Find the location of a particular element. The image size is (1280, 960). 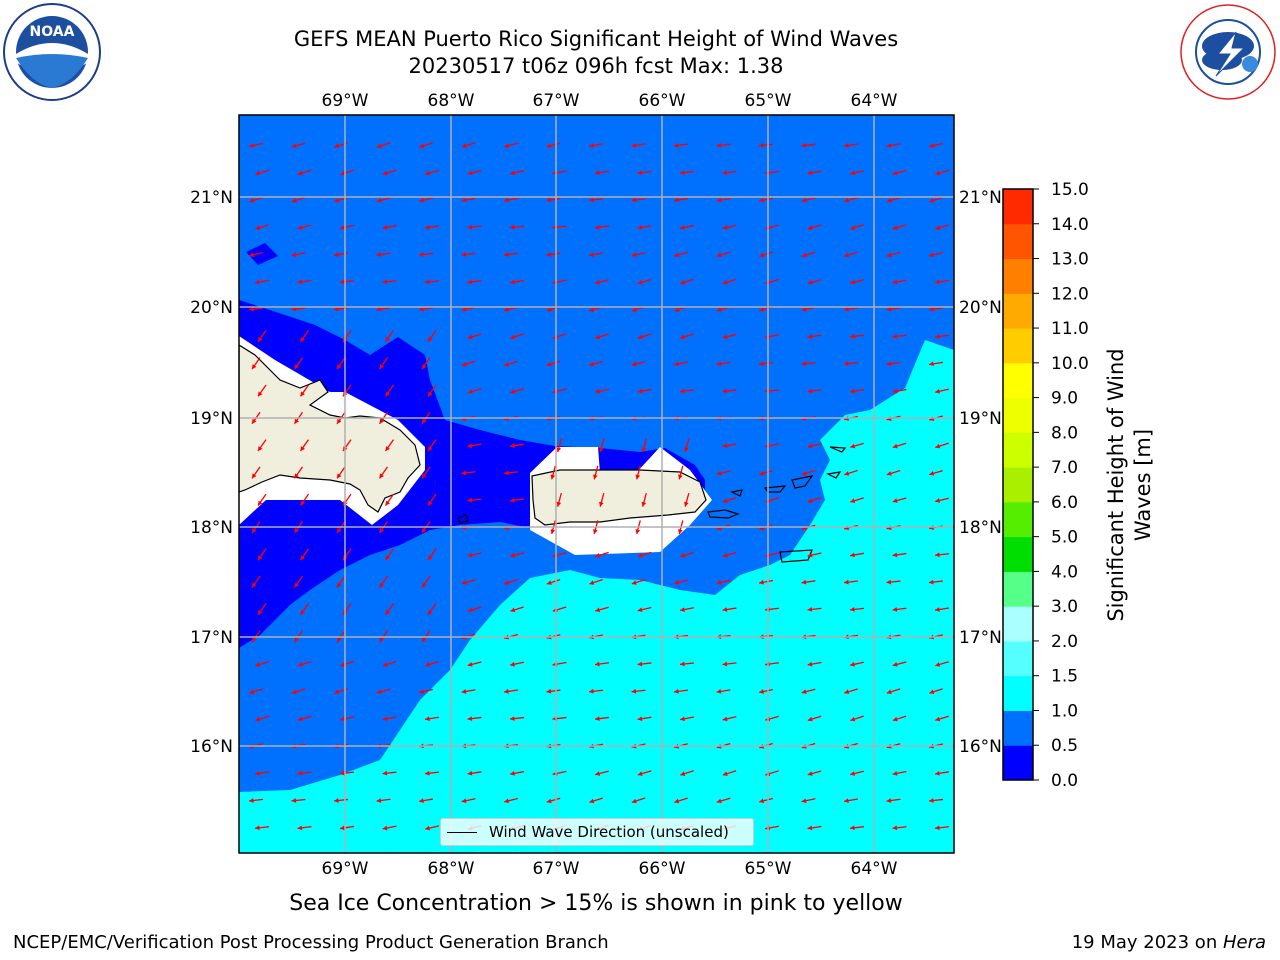

legend-label: Wind Wave Direction (unscaled) is located at coordinates (609, 832).